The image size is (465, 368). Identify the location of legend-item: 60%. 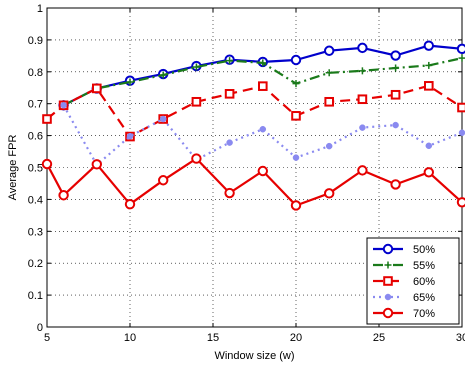
(404, 282).